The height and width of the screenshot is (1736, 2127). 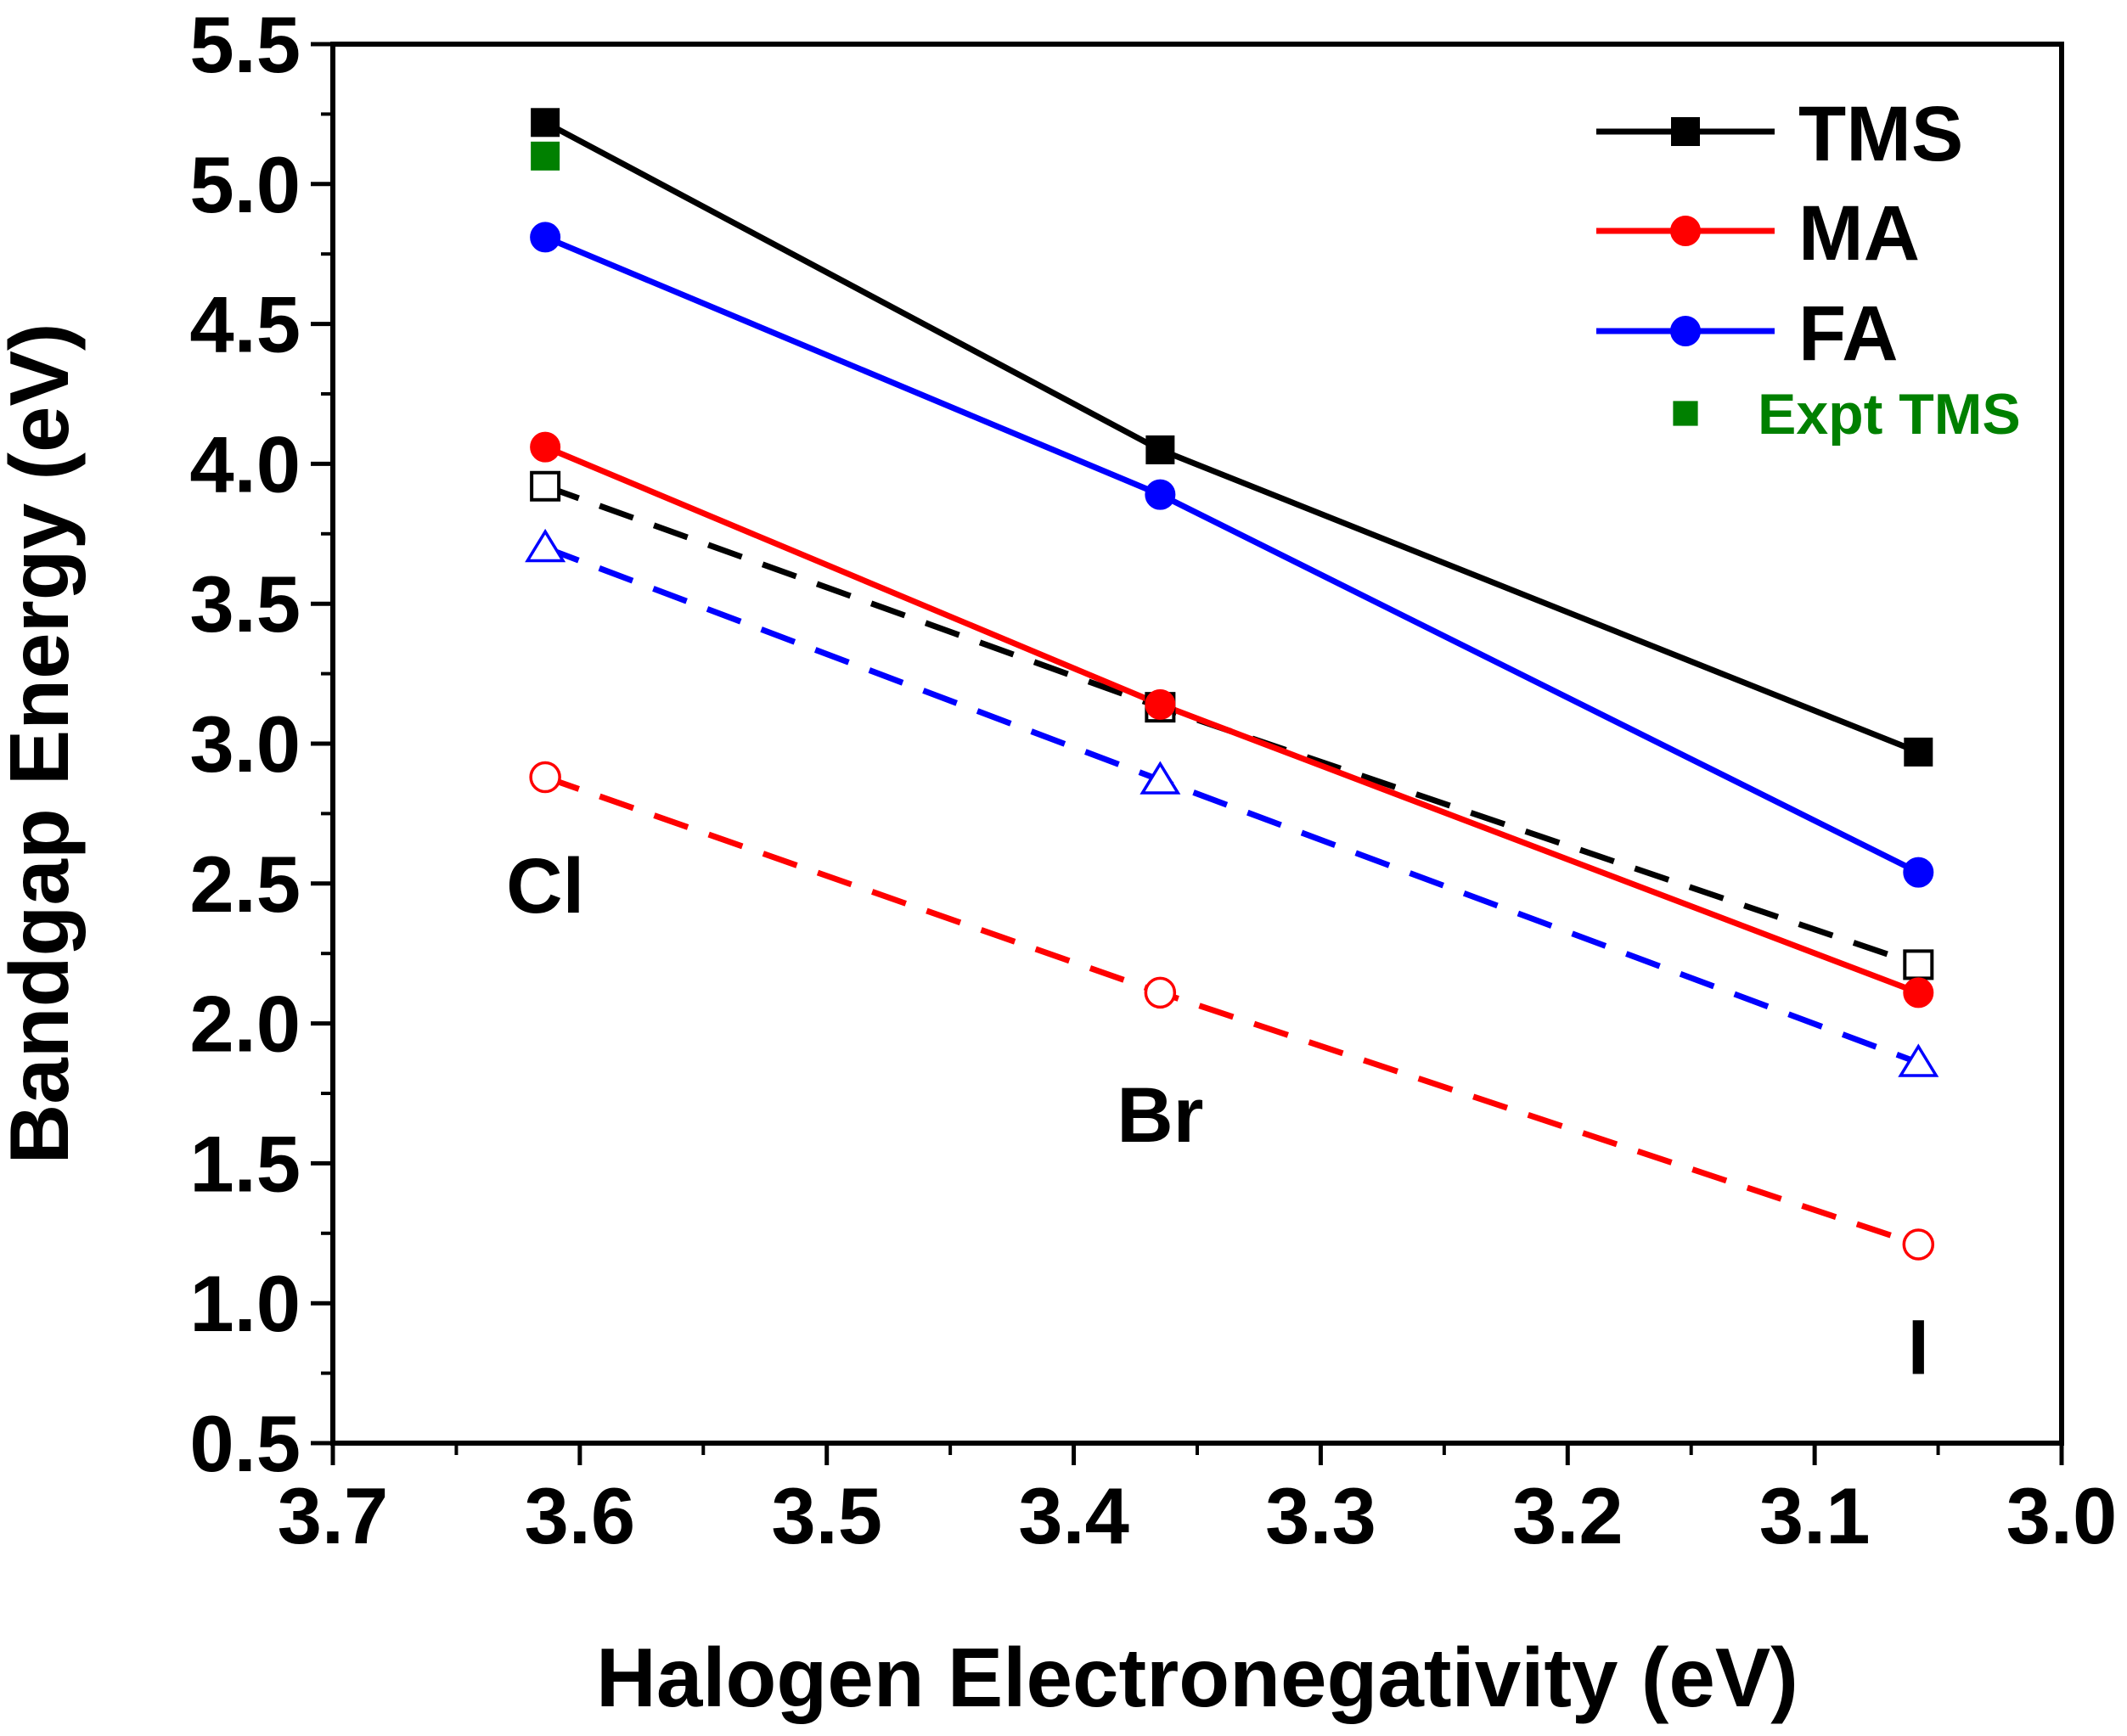 What do you see at coordinates (245, 45) in the screenshot?
I see `y-tick-label: 5.5` at bounding box center [245, 45].